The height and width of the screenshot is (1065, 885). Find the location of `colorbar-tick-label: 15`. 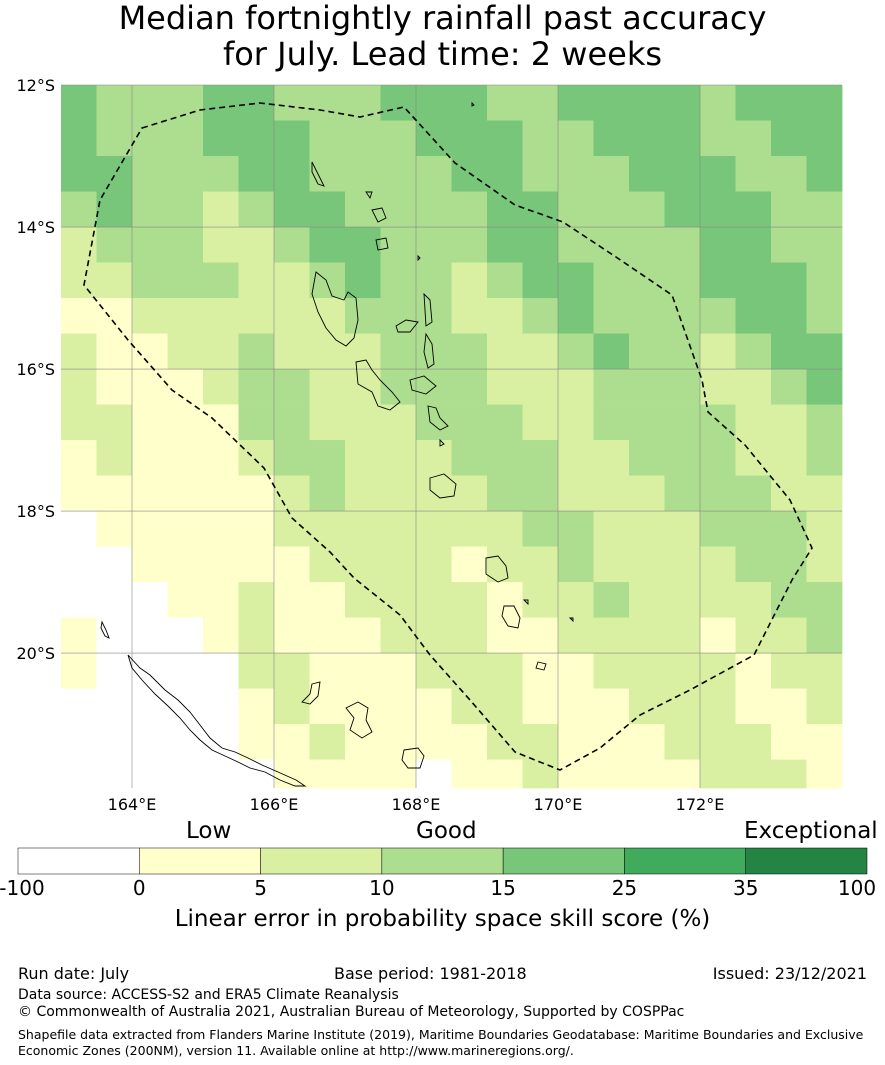

colorbar-tick-label: 15 is located at coordinates (503, 888).